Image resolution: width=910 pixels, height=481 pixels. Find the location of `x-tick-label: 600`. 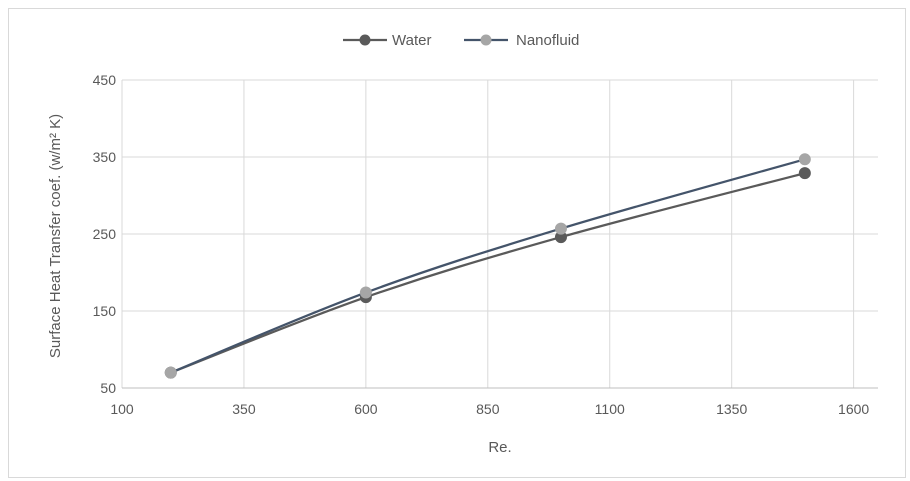

x-tick-label: 600 is located at coordinates (366, 409).